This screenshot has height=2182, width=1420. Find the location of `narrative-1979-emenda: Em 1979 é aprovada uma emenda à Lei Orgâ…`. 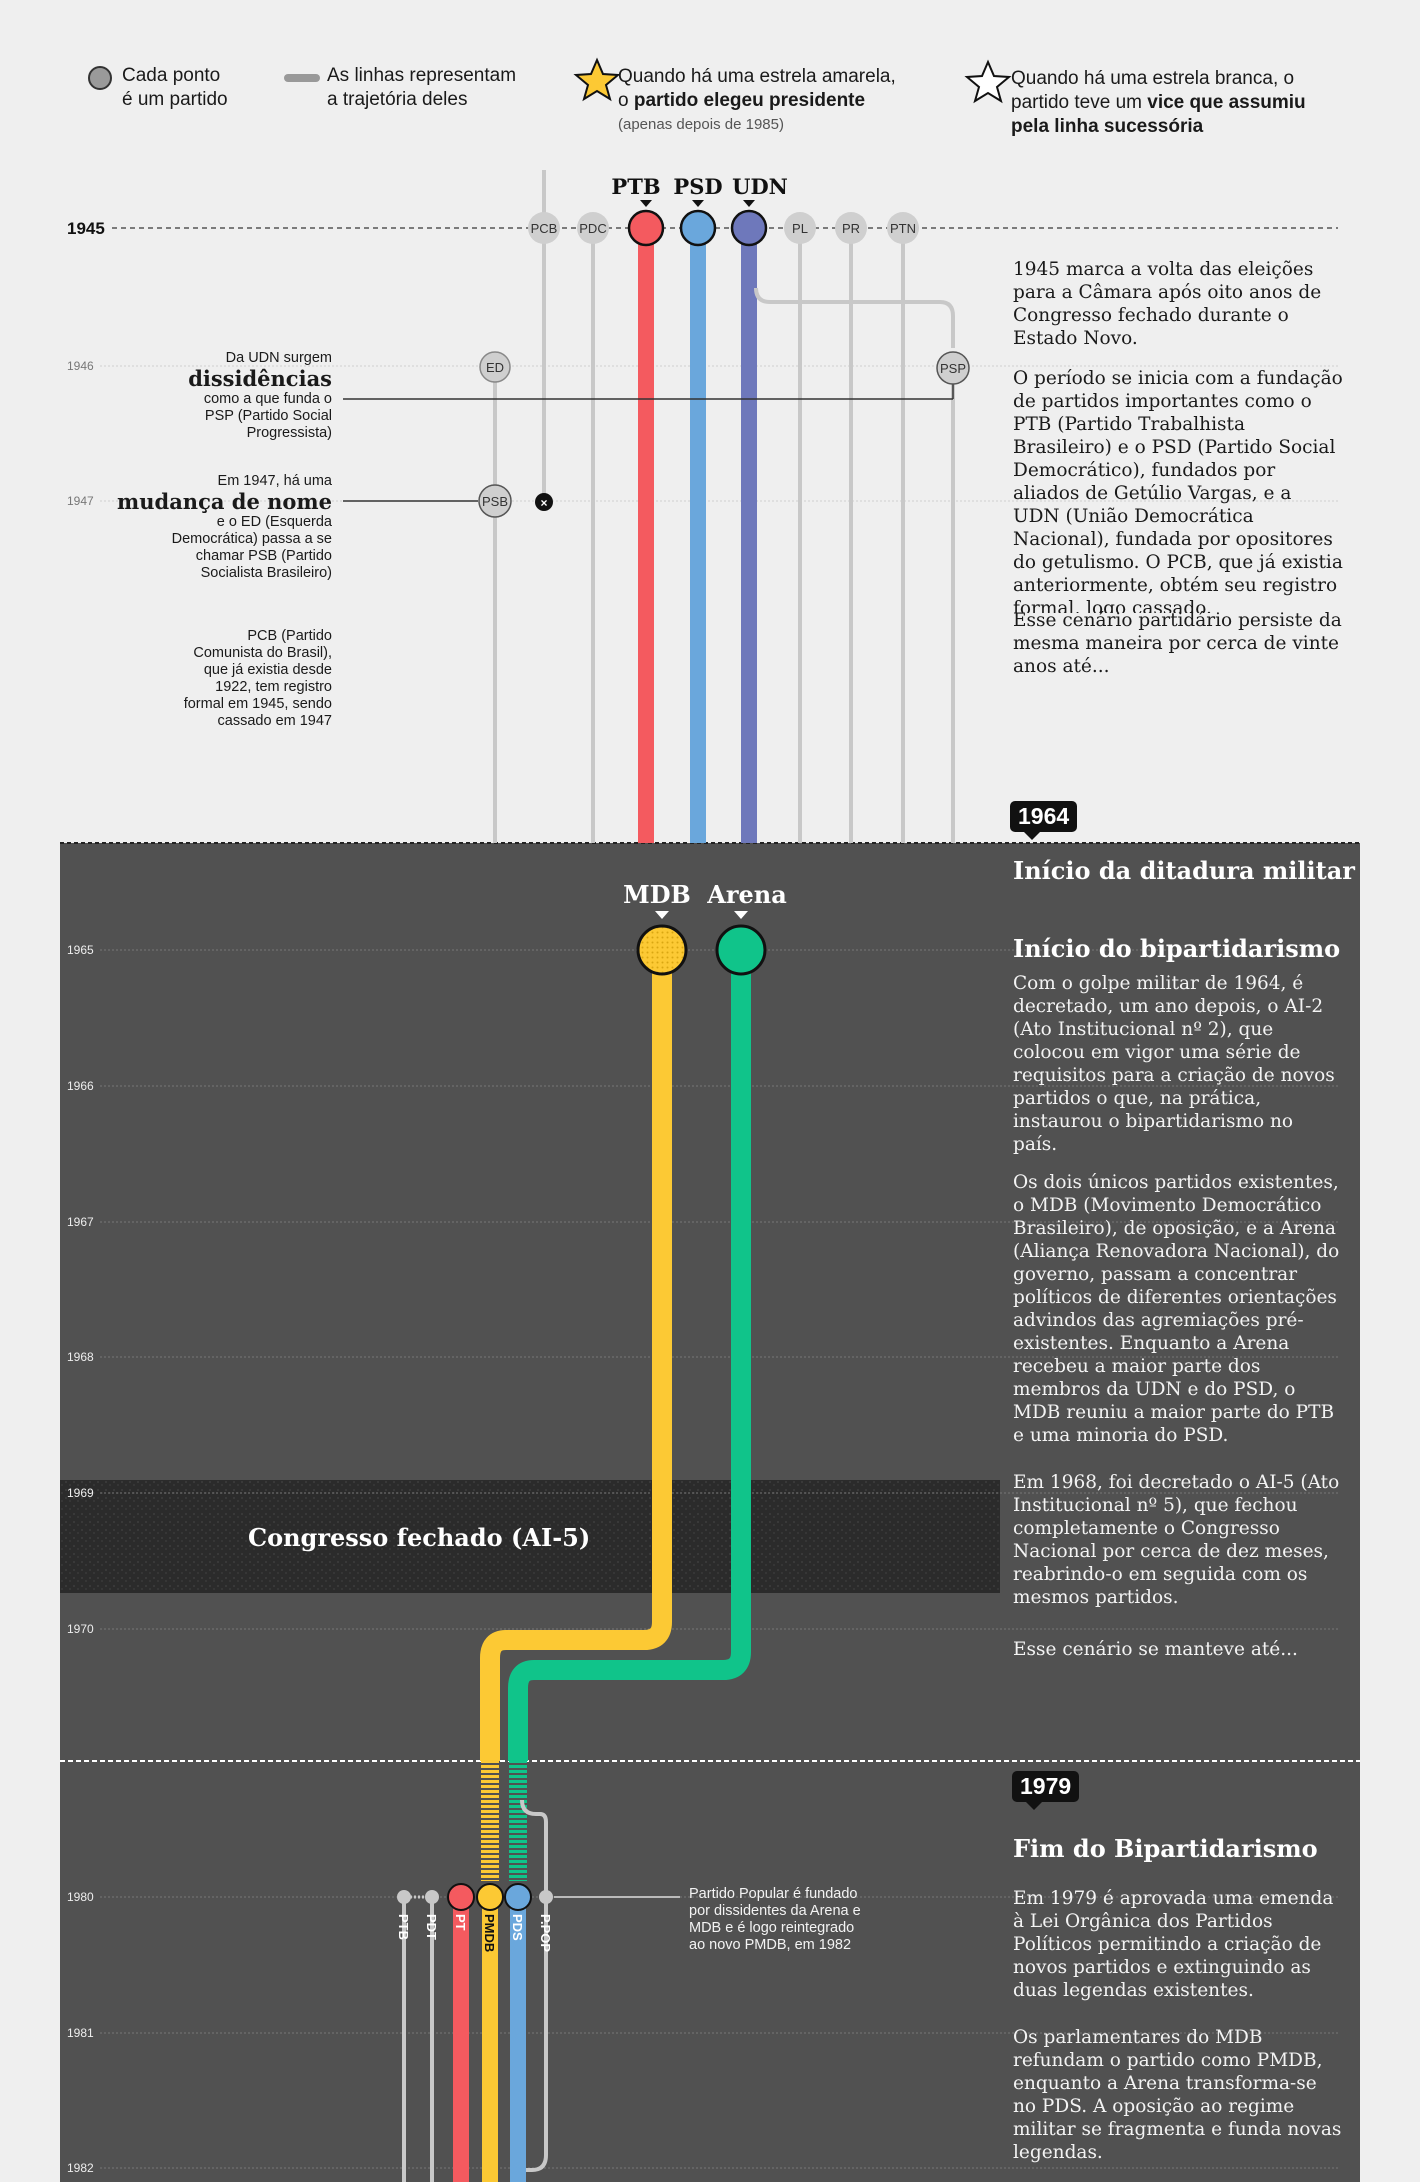

narrative-1979-emenda: Em 1979 é aprovada uma emenda à Lei Orgâ… is located at coordinates (1173, 1944).